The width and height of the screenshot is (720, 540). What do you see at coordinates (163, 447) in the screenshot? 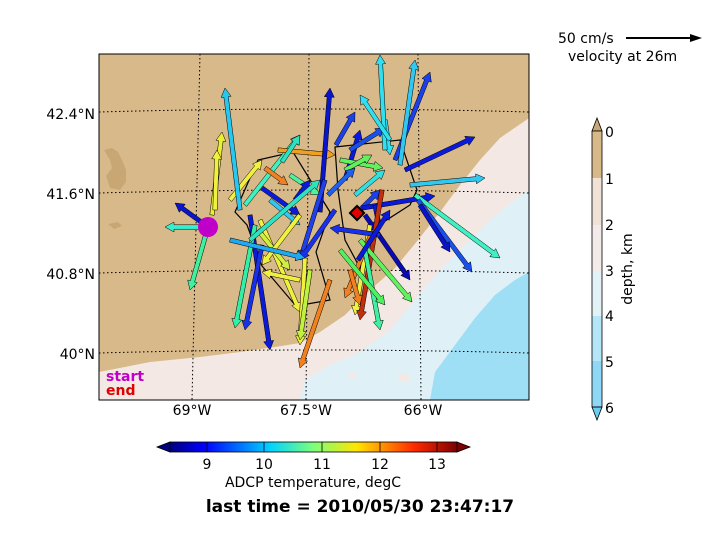
I see `temp-colorbar-left-extend` at bounding box center [163, 447].